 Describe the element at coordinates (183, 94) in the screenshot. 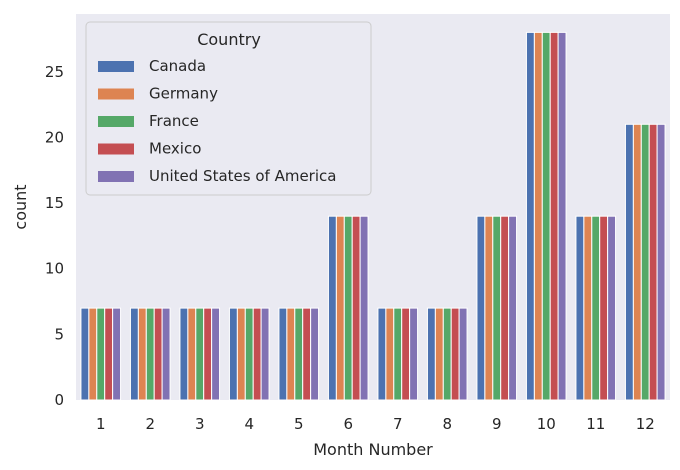

I see `legend-label: Germany` at that location.